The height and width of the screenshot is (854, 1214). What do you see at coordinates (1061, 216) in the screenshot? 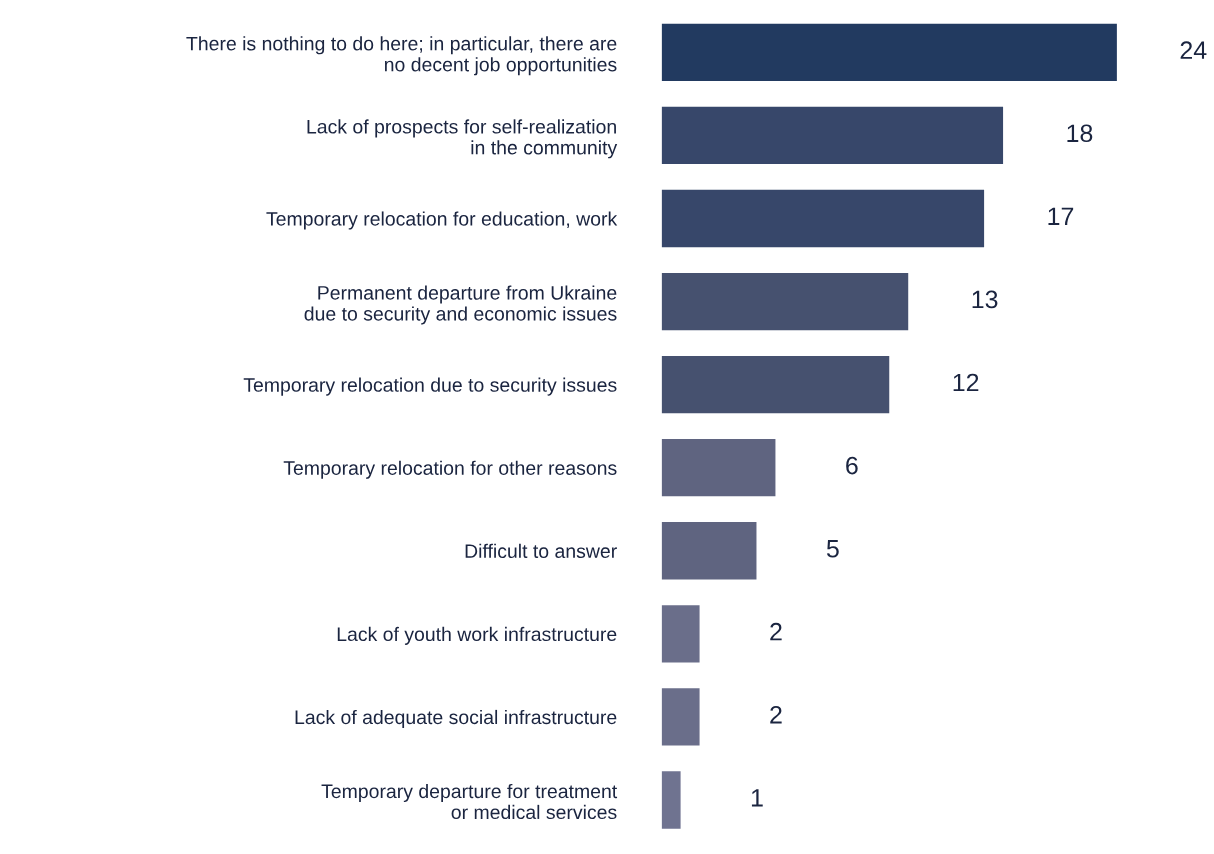
I see `data-label: 17` at bounding box center [1061, 216].